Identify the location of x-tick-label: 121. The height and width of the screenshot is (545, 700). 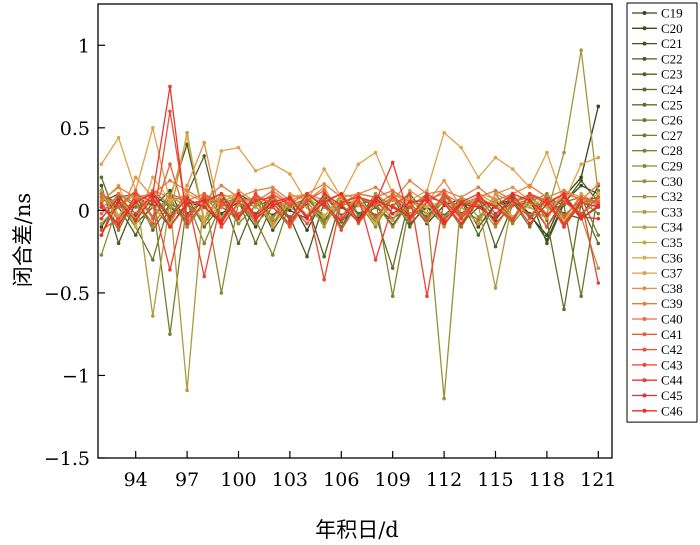
(598, 480).